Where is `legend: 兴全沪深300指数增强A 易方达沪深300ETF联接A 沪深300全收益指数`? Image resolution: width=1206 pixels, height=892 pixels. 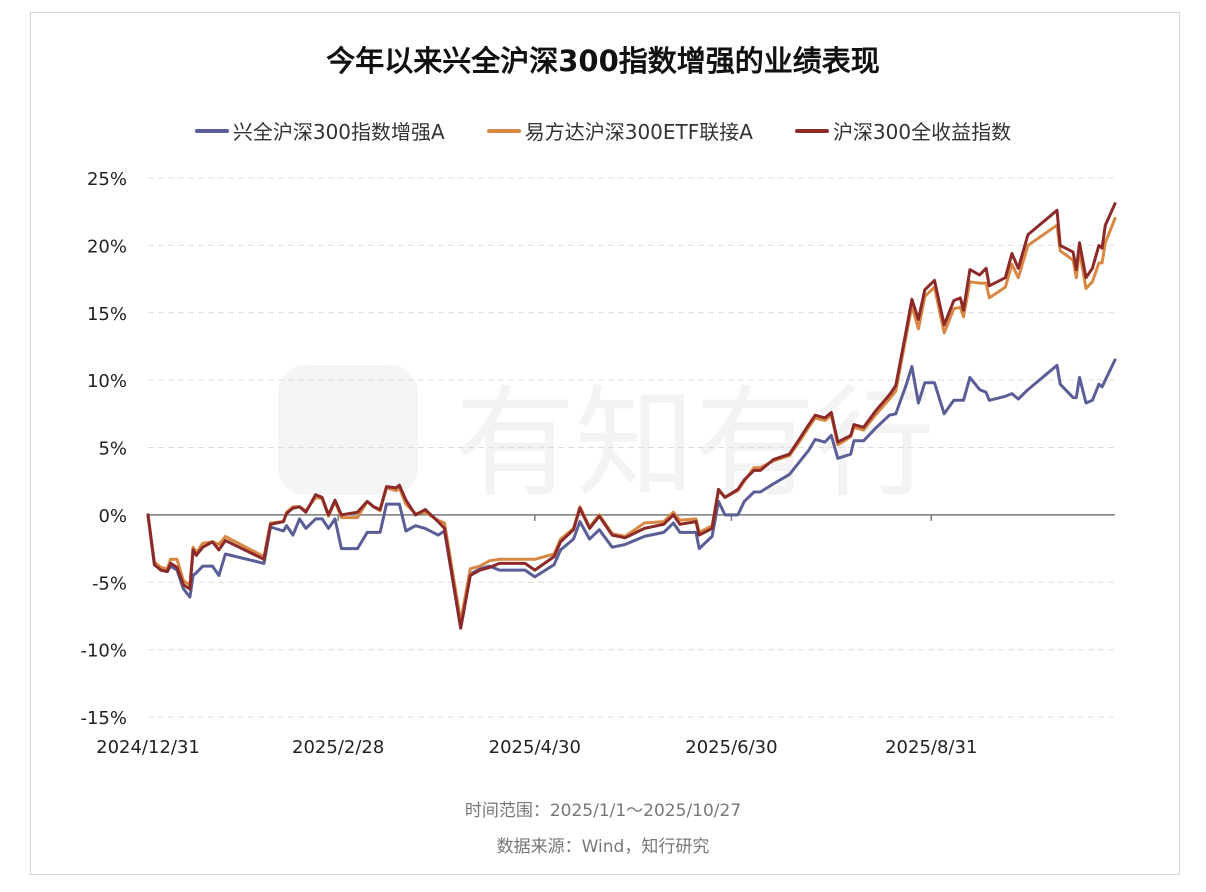
legend: 兴全沪深300指数增强A 易方达沪深300ETF联接A 沪深300全收益指数 is located at coordinates (603, 130).